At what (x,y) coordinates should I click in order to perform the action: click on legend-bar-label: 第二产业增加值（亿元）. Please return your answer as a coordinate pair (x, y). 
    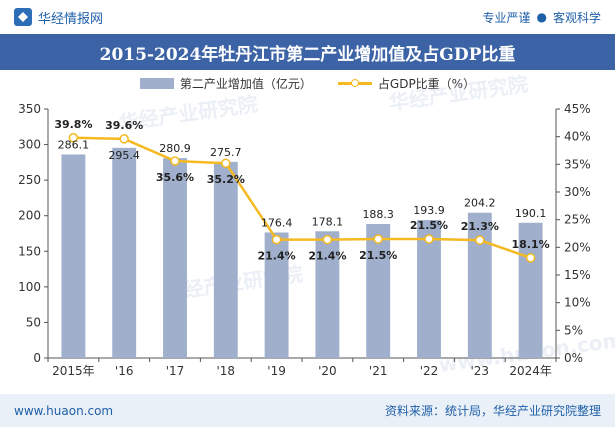
    Looking at the image, I should click on (245, 83).